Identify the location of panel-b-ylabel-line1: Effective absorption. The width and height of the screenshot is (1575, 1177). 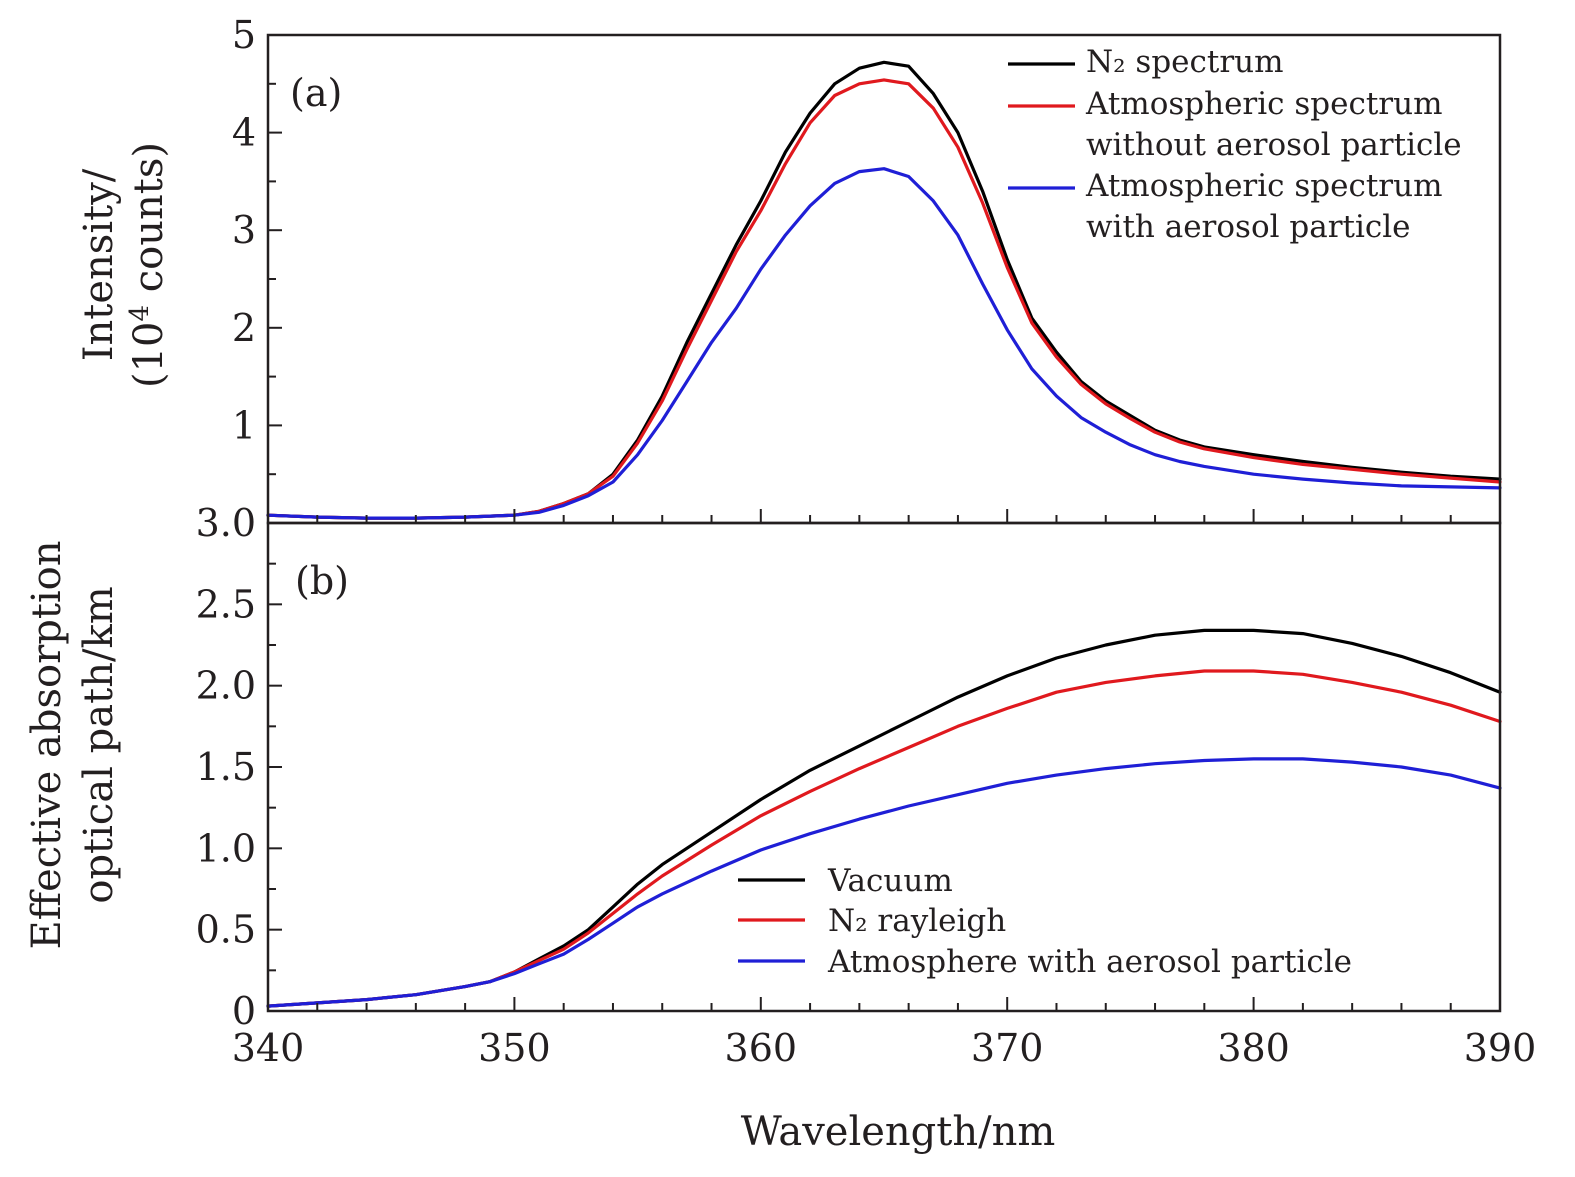
(47, 744).